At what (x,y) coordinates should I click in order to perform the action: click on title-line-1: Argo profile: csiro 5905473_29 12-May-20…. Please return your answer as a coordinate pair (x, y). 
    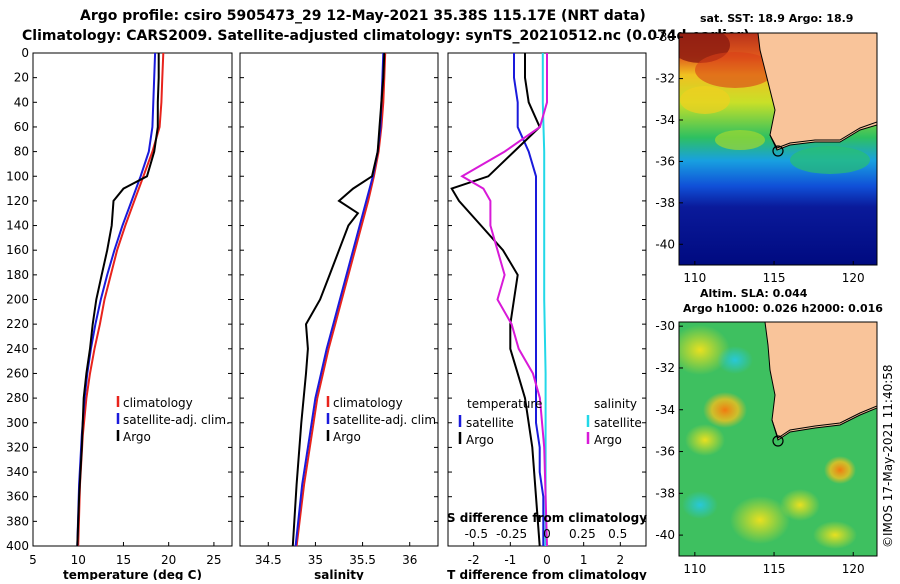
    Looking at the image, I should click on (363, 16).